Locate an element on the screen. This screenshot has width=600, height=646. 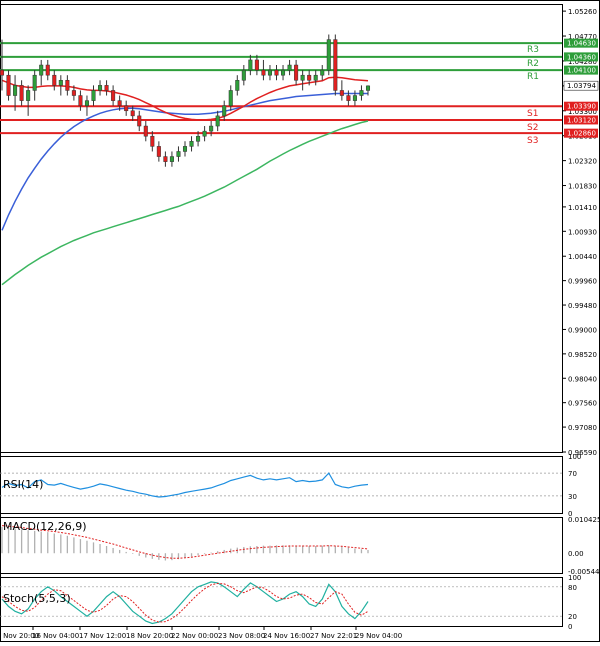
pivot-price-tag-r3: 1.04630 is located at coordinates (581, 44).